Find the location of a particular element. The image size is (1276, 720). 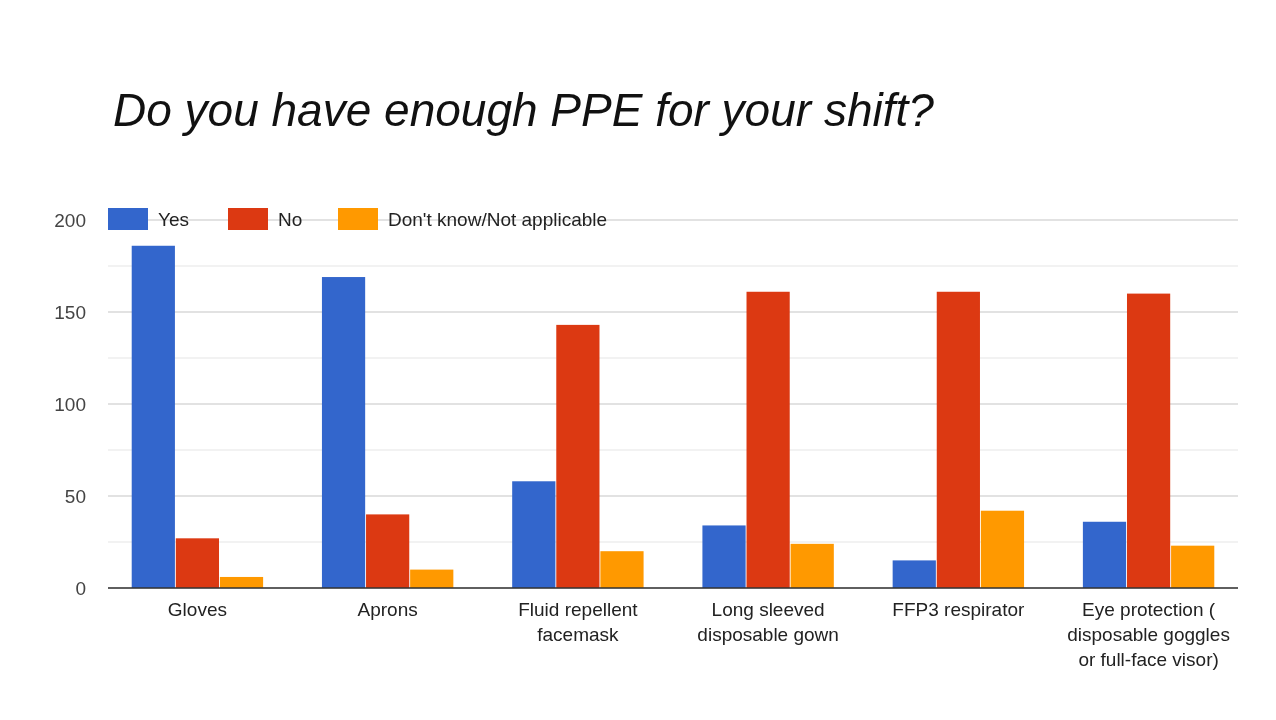

y-tick-label: 50 is located at coordinates (75, 496).